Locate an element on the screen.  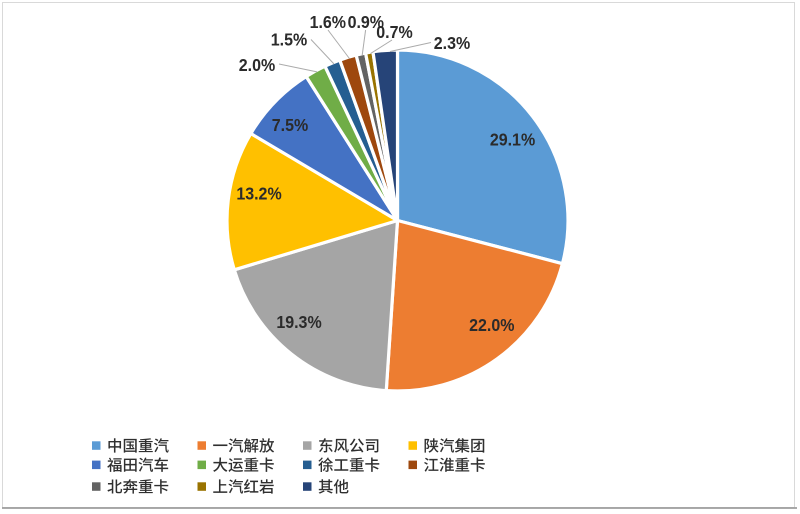
svg-text: 1.5% is located at coordinates (289, 40).